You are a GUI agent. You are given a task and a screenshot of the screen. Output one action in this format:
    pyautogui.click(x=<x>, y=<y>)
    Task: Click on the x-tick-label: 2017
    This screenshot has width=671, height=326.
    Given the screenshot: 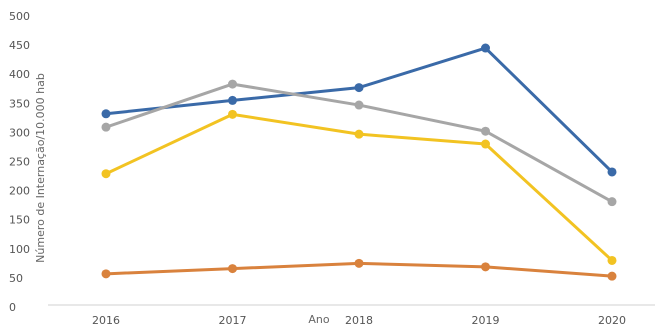 What is the action you would take?
    pyautogui.click(x=233, y=320)
    